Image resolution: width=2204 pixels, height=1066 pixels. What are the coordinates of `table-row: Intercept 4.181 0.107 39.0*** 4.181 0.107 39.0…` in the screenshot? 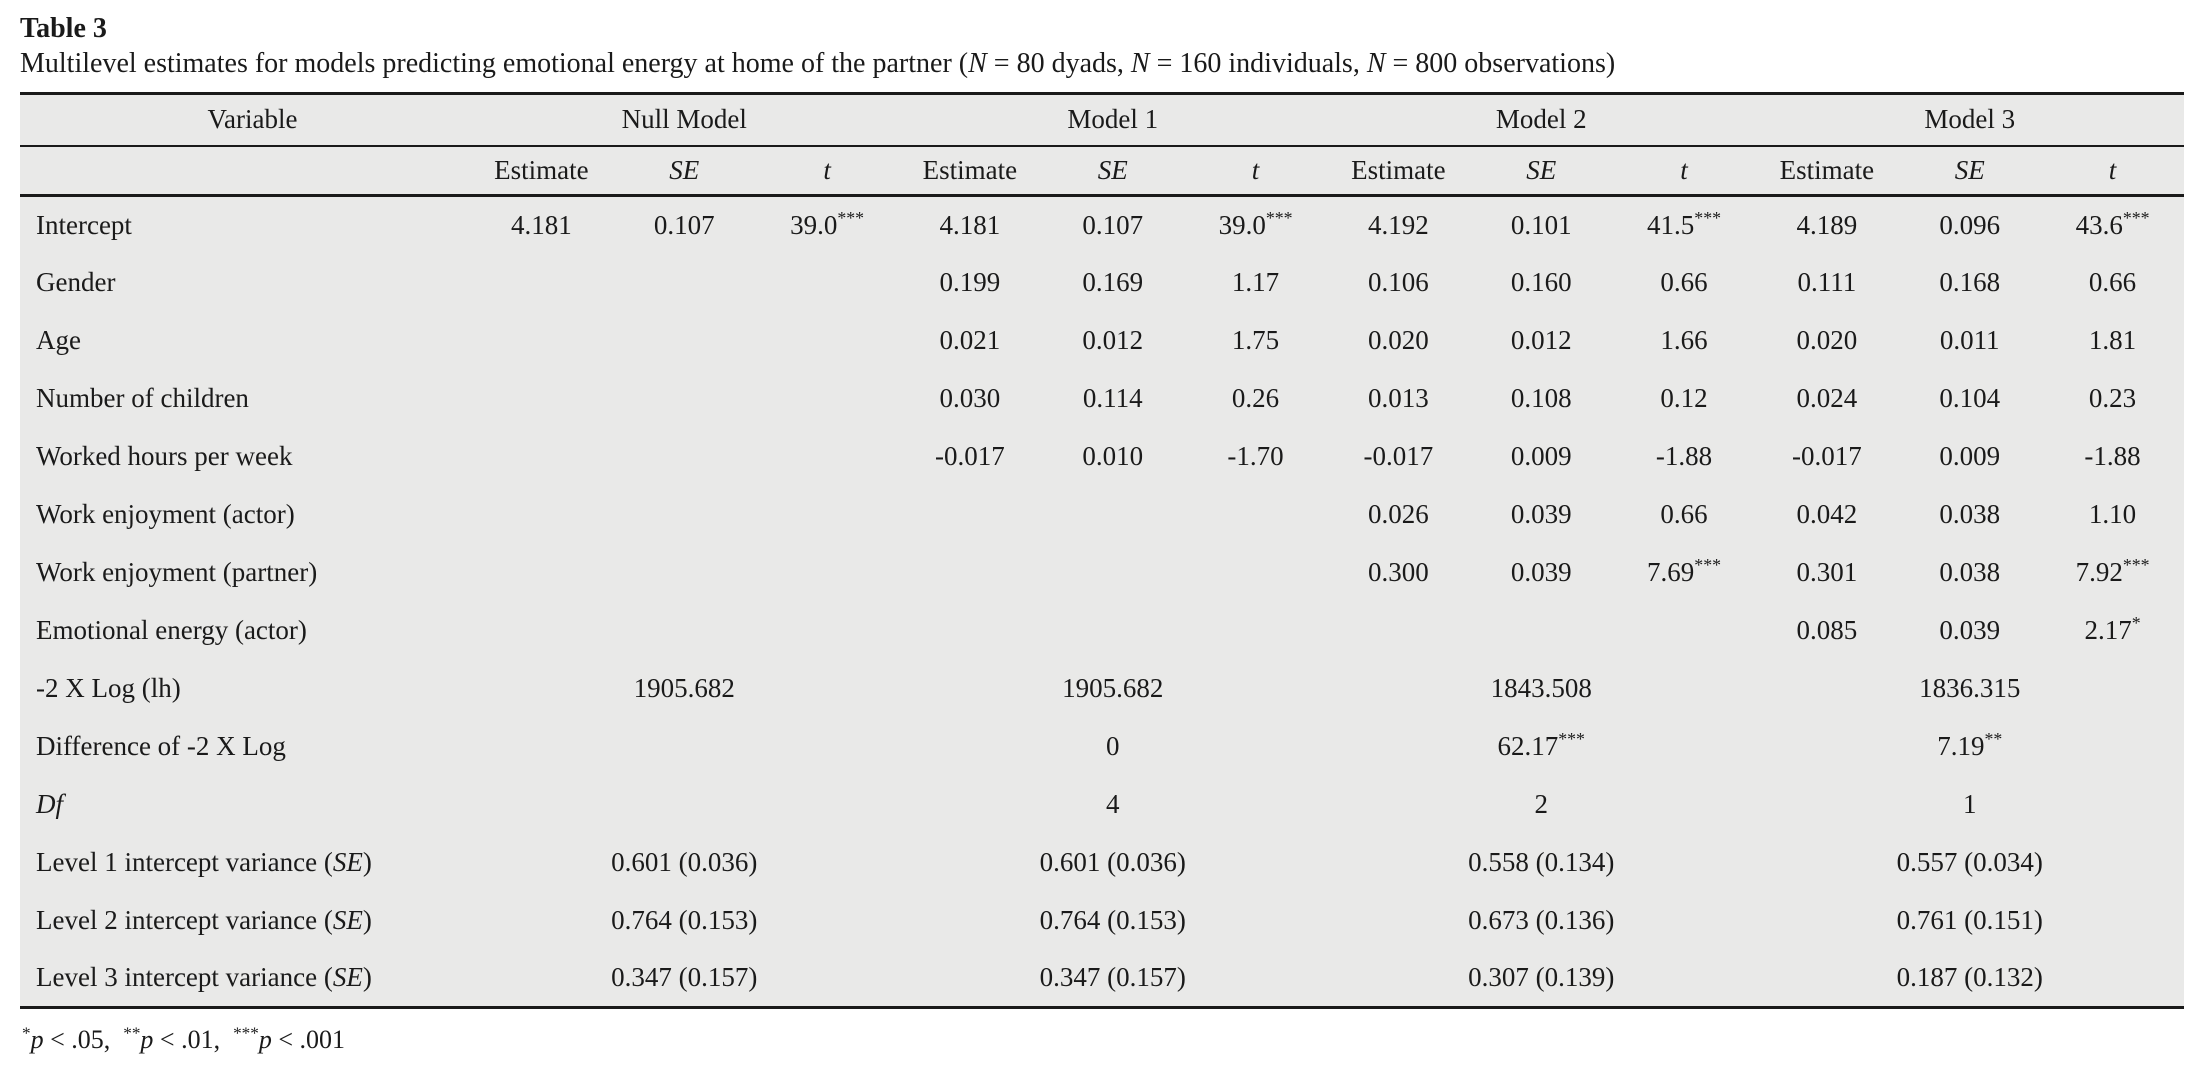 It's located at (1102, 225).